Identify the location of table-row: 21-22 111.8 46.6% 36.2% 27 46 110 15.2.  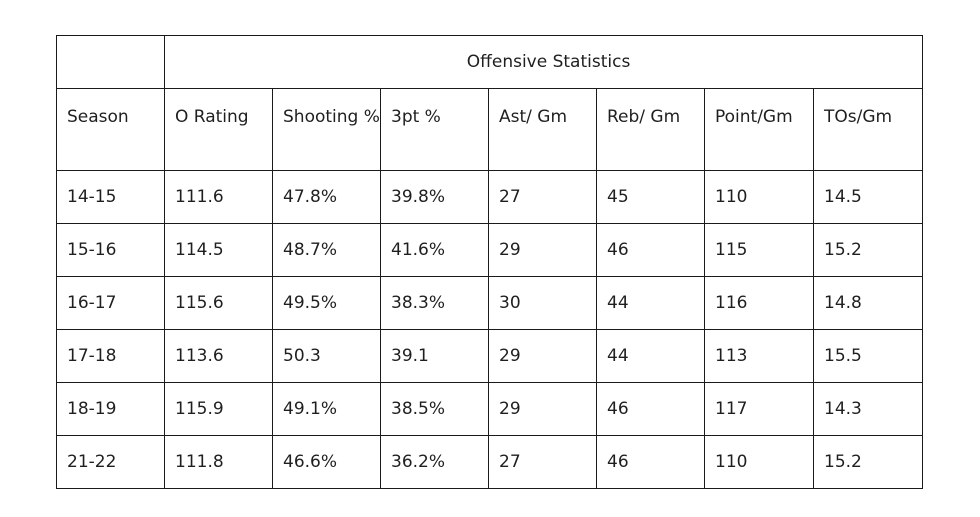
(490, 462).